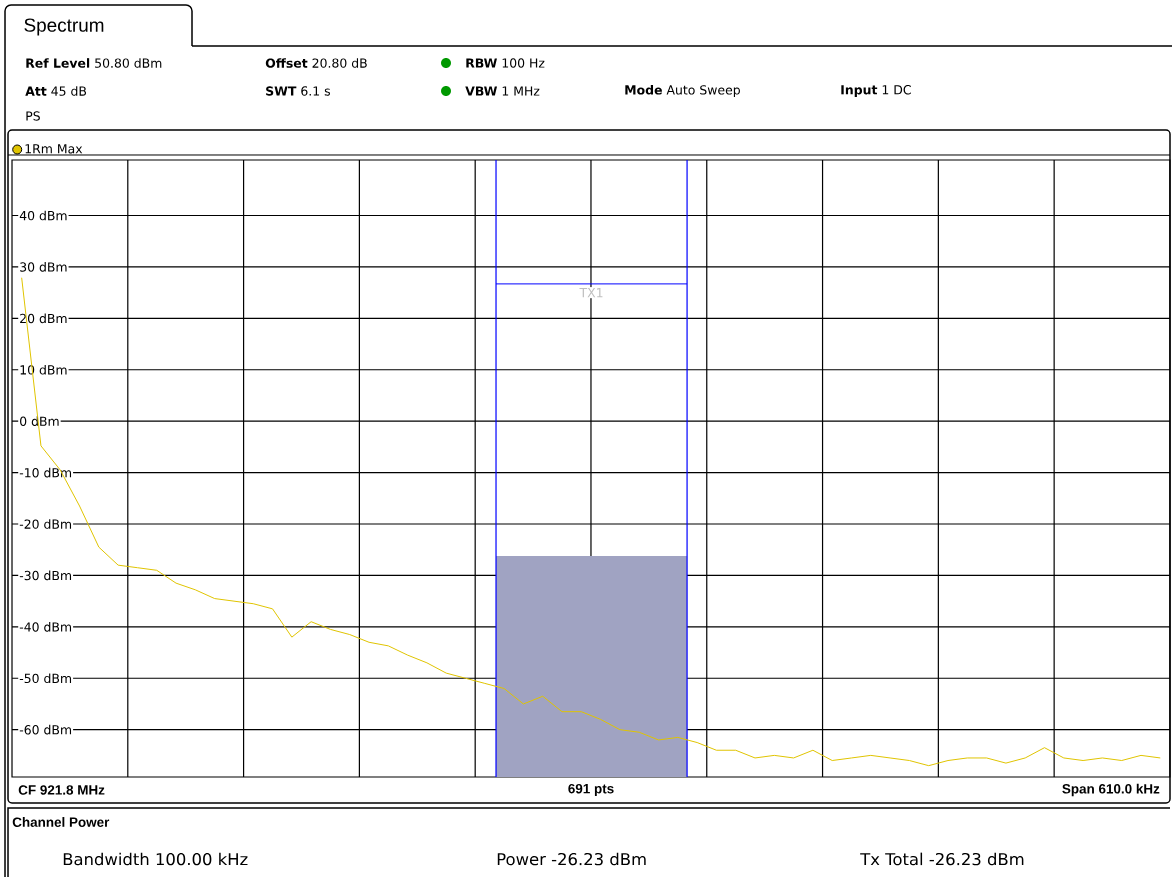 The width and height of the screenshot is (1172, 877). I want to click on y-tick-label: 0 dBm, so click(39, 421).